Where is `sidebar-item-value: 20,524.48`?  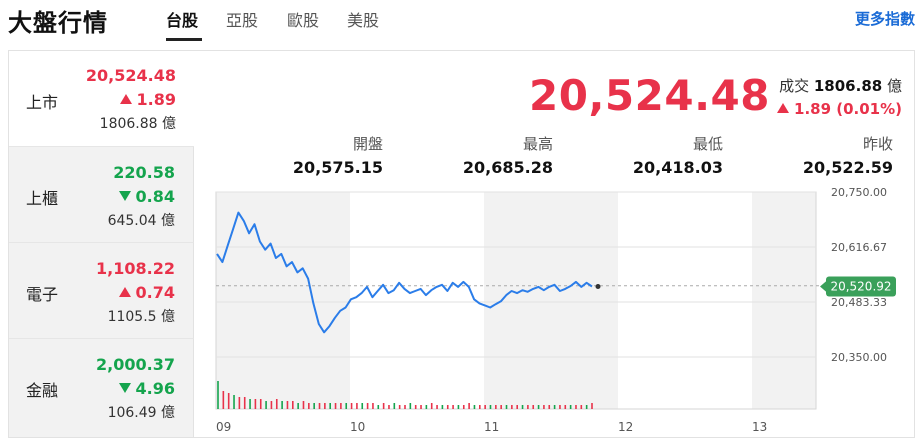
sidebar-item-value: 20,524.48 is located at coordinates (130, 75).